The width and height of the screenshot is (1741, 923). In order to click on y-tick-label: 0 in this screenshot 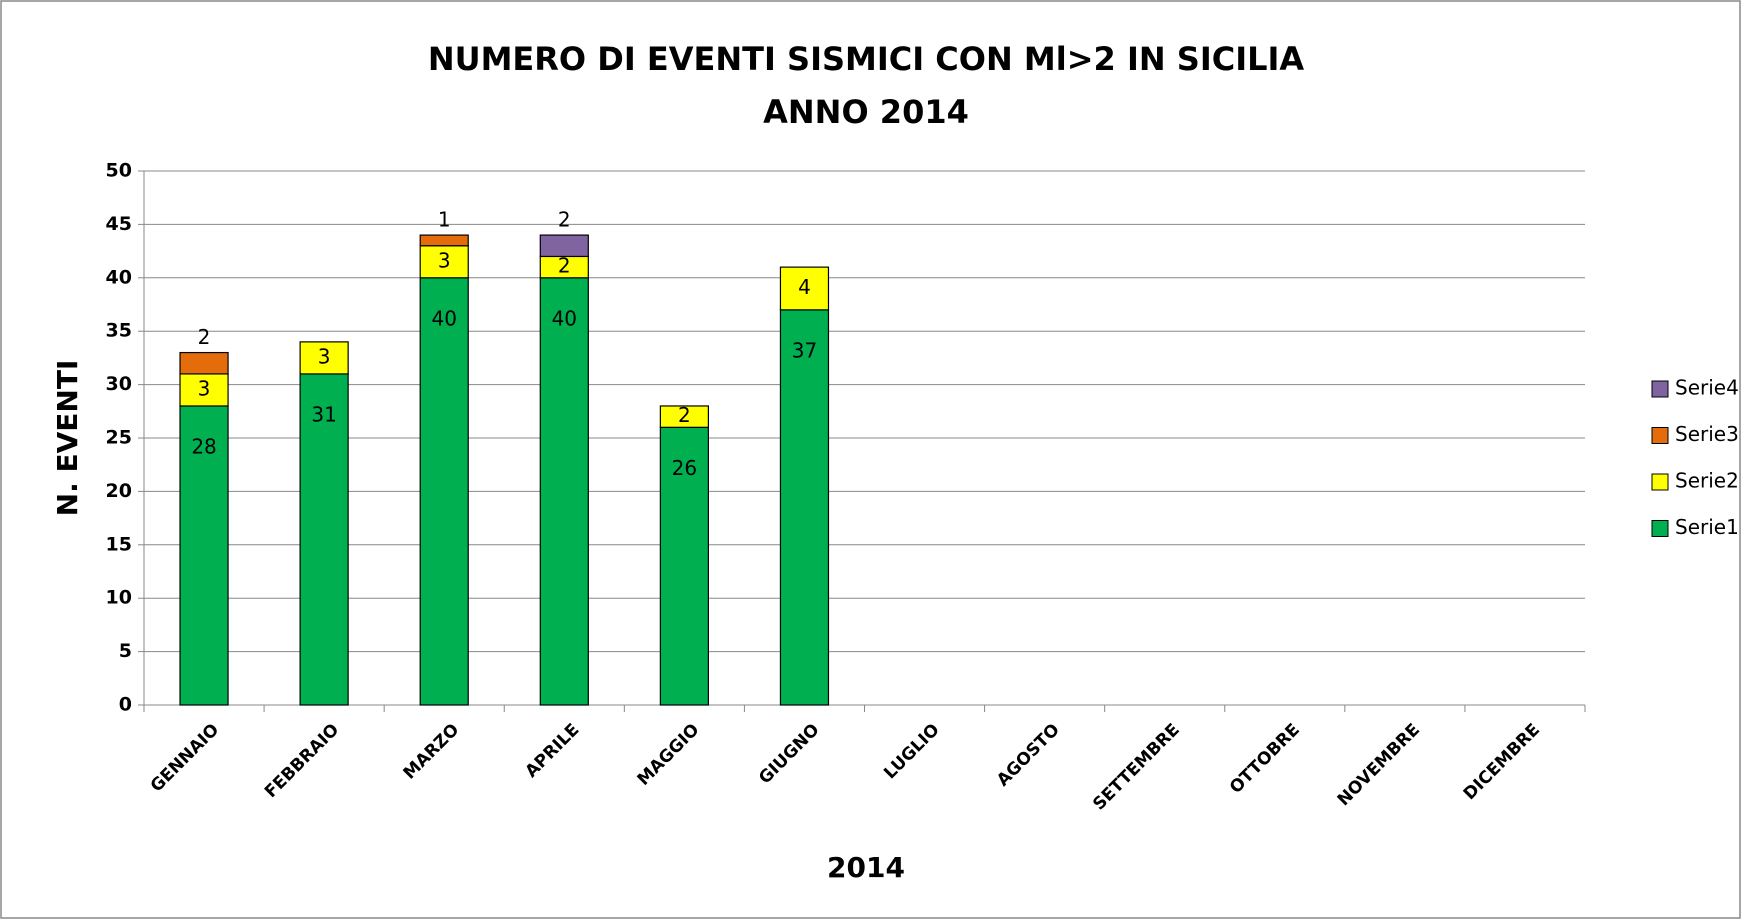, I will do `click(125, 705)`.